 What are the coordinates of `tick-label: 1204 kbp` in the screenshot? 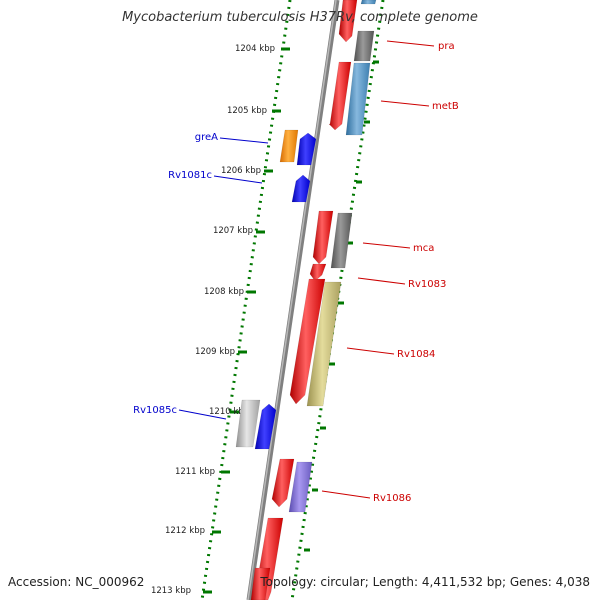 It's located at (255, 49).